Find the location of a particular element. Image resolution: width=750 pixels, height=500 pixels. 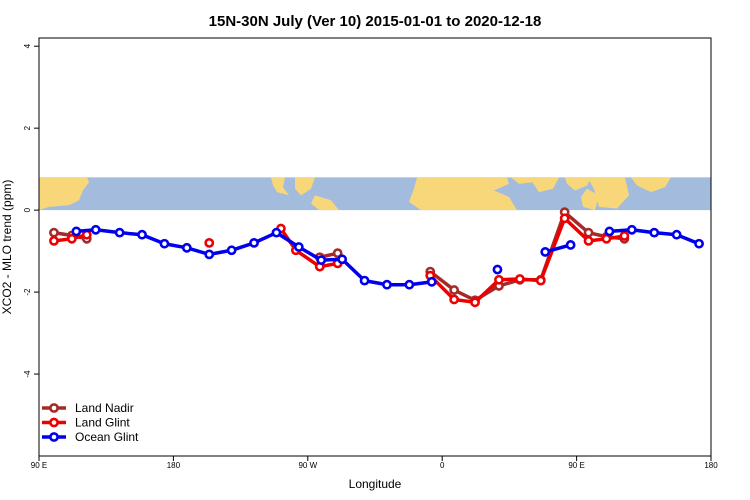

series-land-glint is located at coordinates (339, 260).